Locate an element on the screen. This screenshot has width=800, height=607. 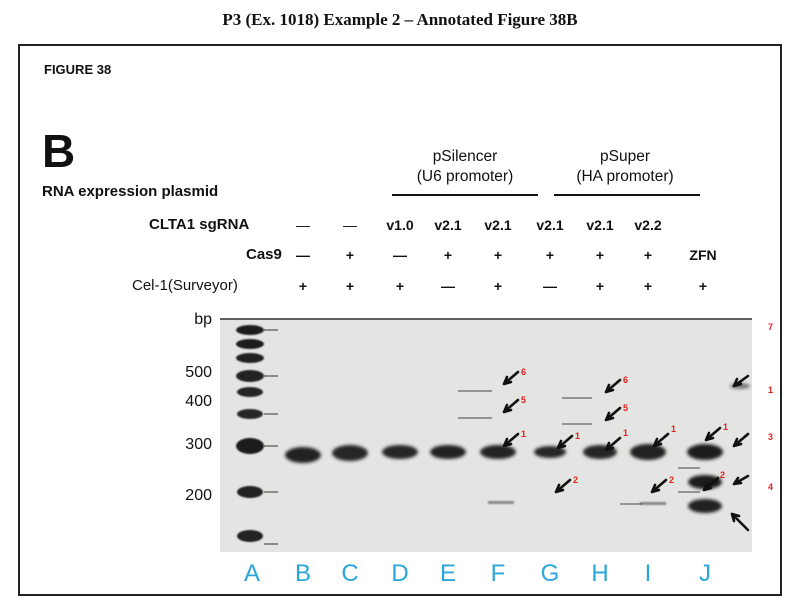
lane-letter-c: C is located at coordinates (350, 573).